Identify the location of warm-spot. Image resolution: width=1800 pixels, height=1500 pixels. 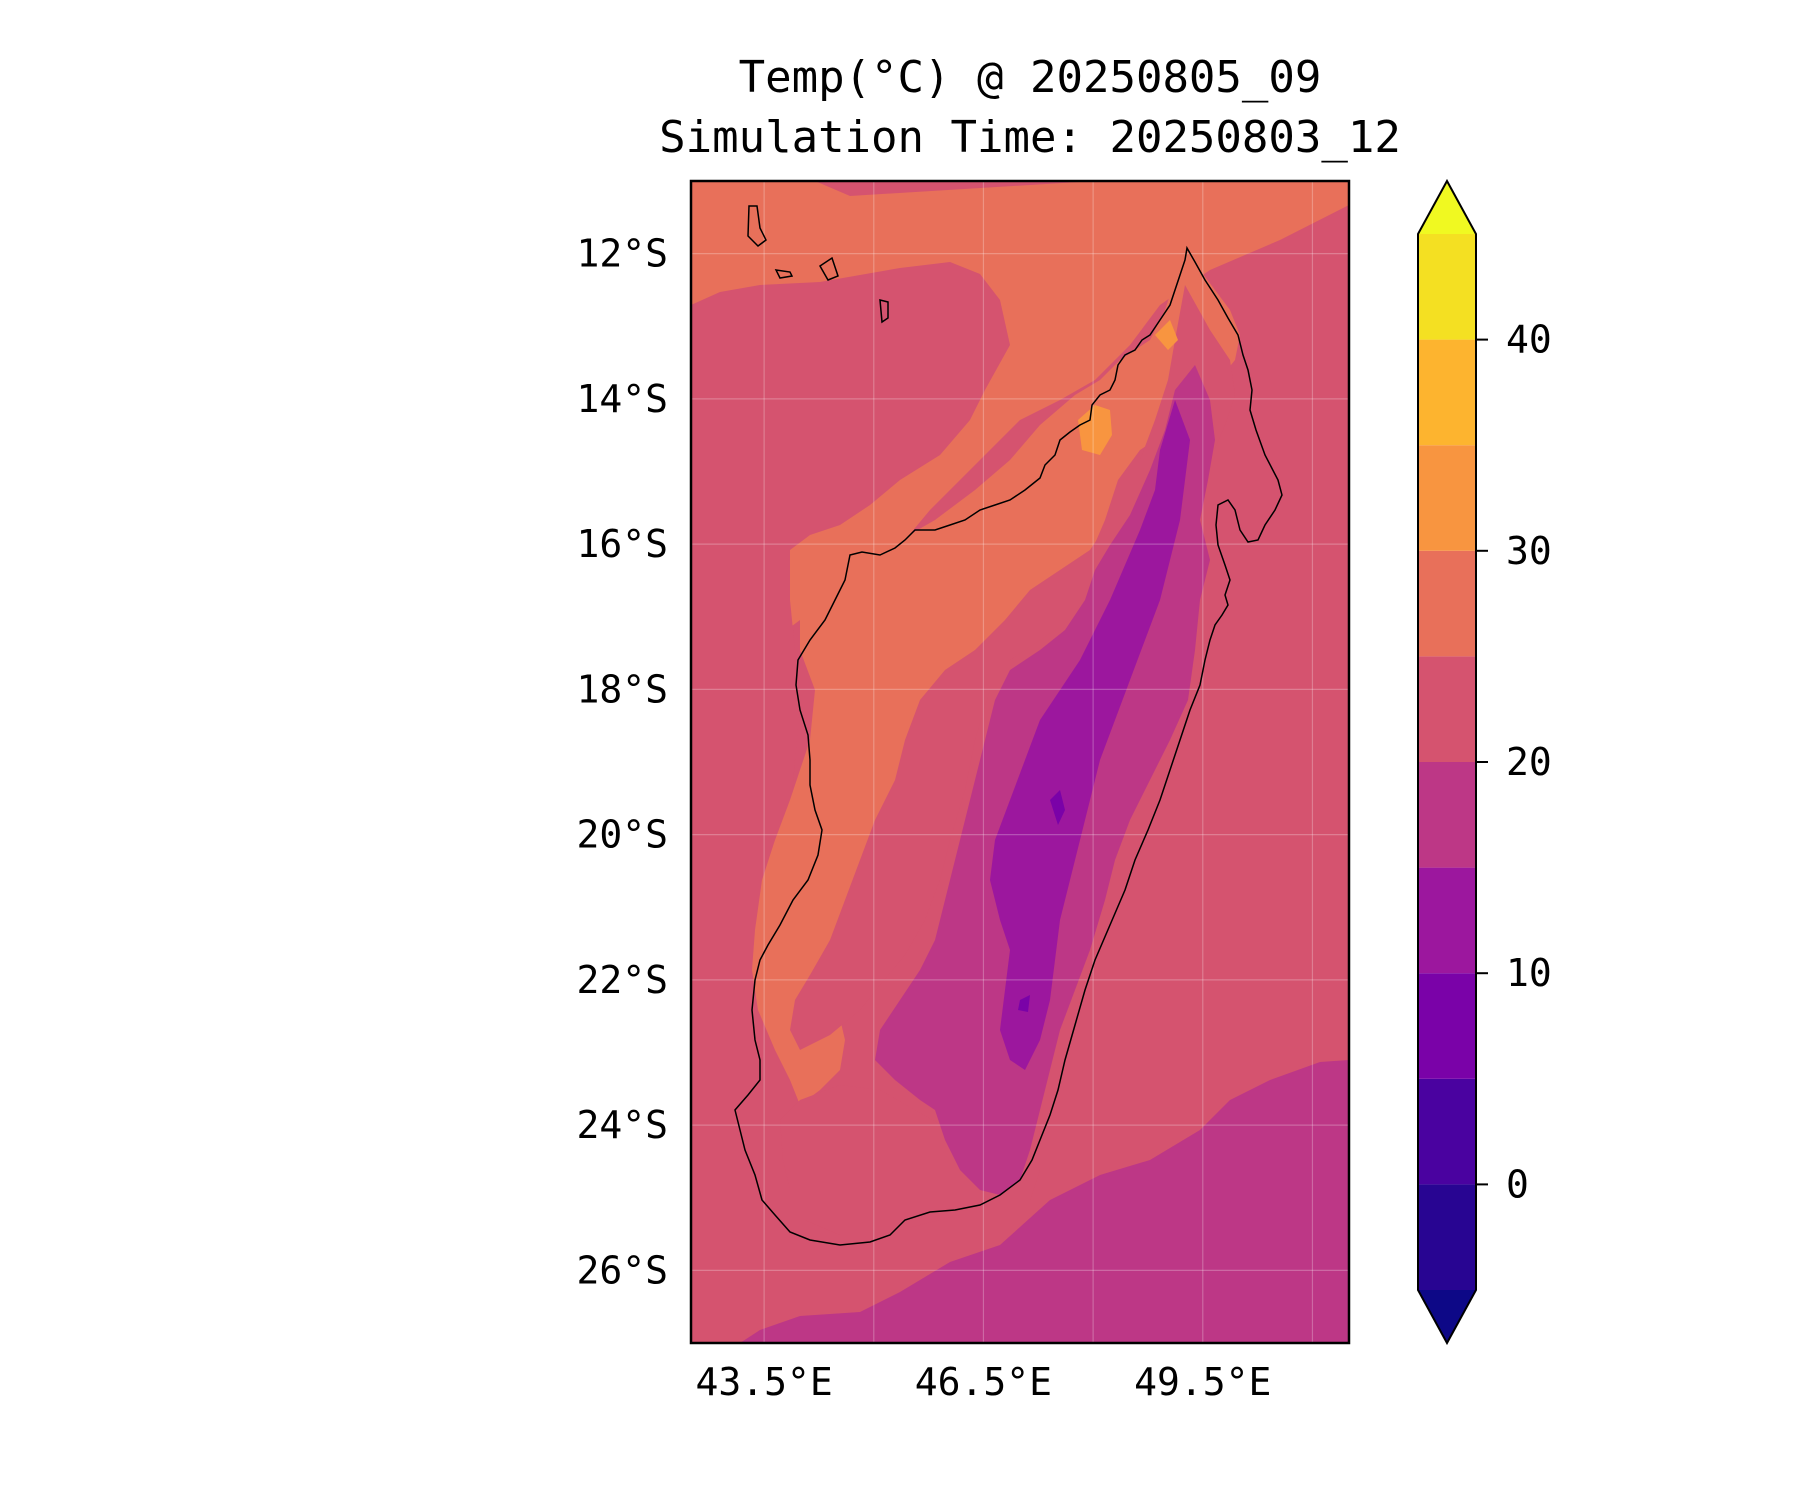
(1128, 387).